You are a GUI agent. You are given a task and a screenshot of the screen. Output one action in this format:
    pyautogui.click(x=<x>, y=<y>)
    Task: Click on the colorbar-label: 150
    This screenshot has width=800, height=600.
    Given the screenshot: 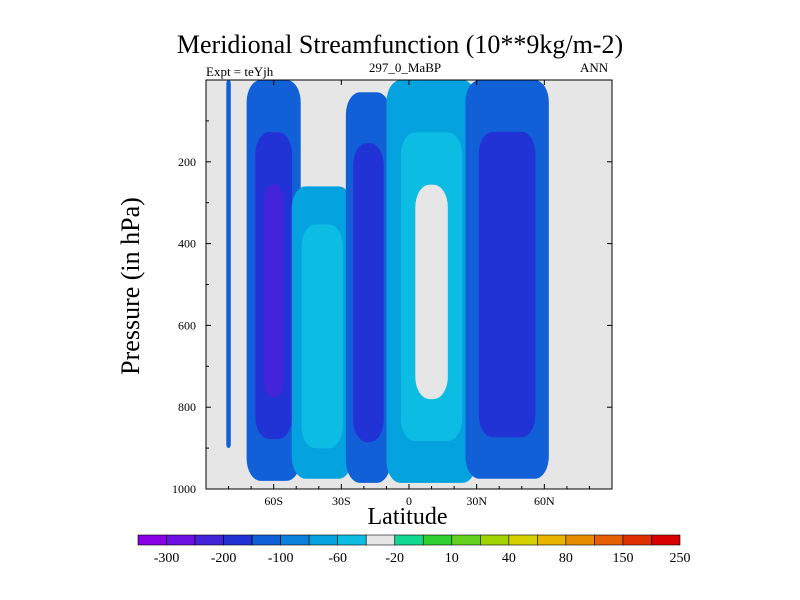 What is the action you would take?
    pyautogui.click(x=622, y=558)
    